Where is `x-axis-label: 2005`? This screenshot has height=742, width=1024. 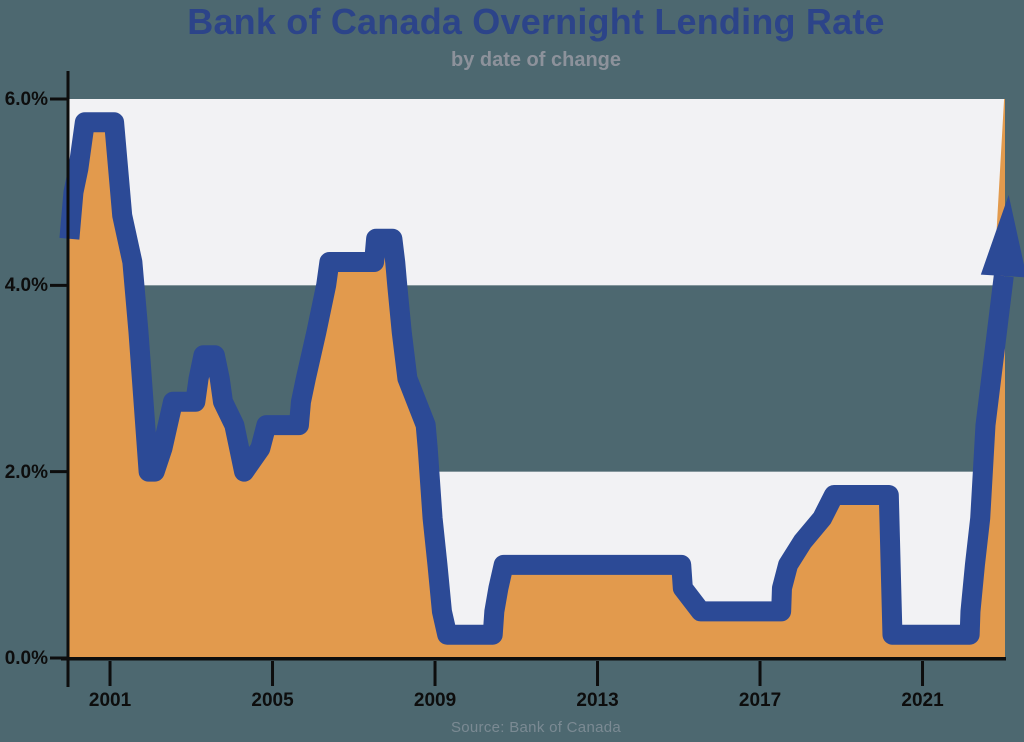
x-axis-label: 2005 is located at coordinates (272, 700).